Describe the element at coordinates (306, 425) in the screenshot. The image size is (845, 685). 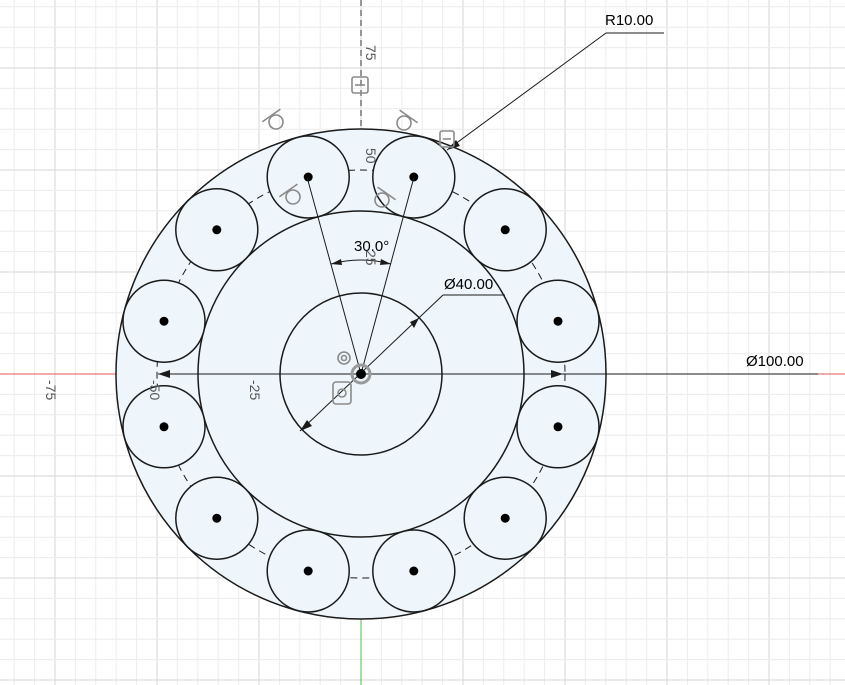
I see `dimension-arrow-inner-lower` at that location.